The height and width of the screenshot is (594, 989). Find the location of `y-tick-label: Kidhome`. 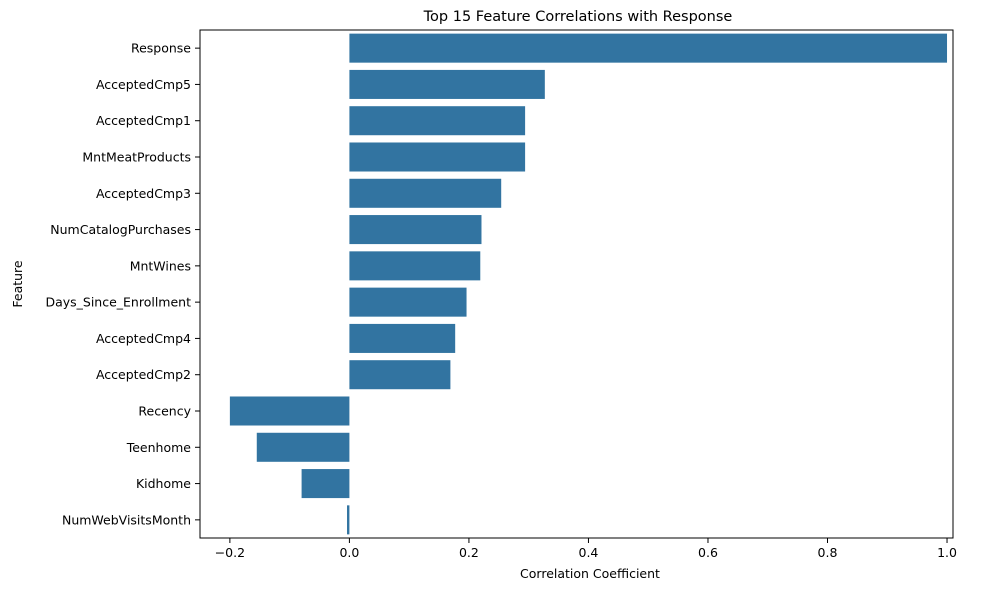

y-tick-label: Kidhome is located at coordinates (163, 483).